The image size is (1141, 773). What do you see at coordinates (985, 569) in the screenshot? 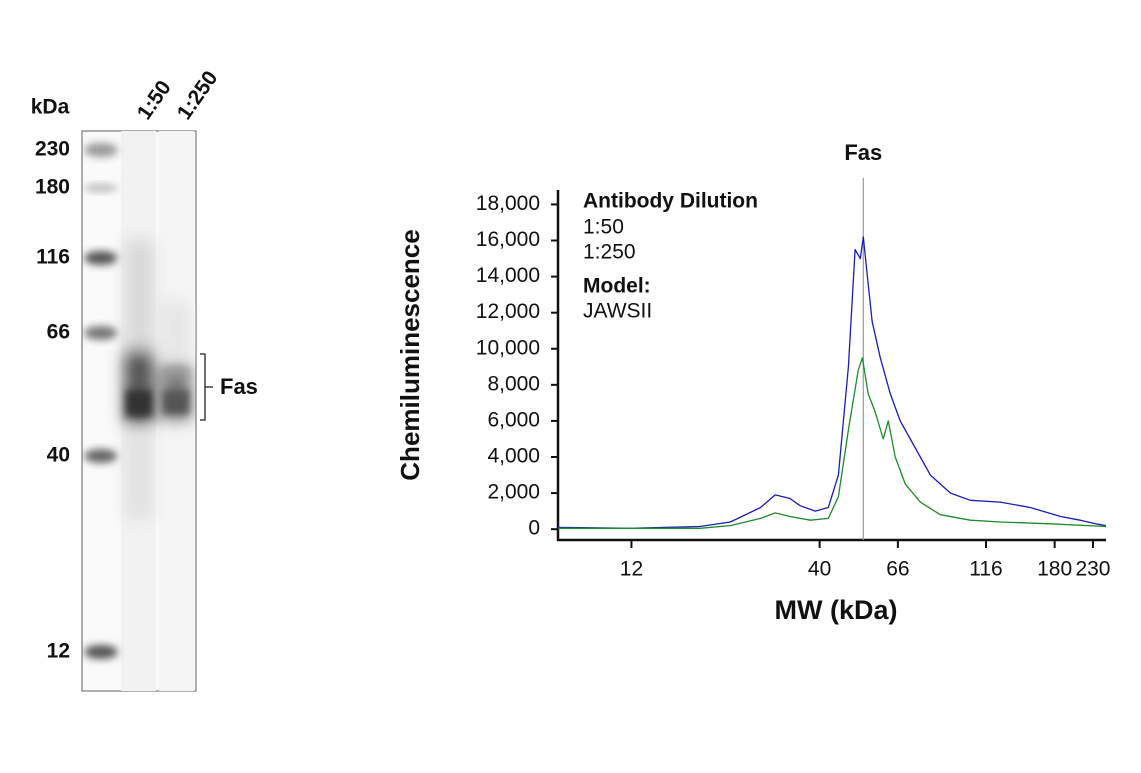
I see `x-tick-label: 116` at bounding box center [985, 569].